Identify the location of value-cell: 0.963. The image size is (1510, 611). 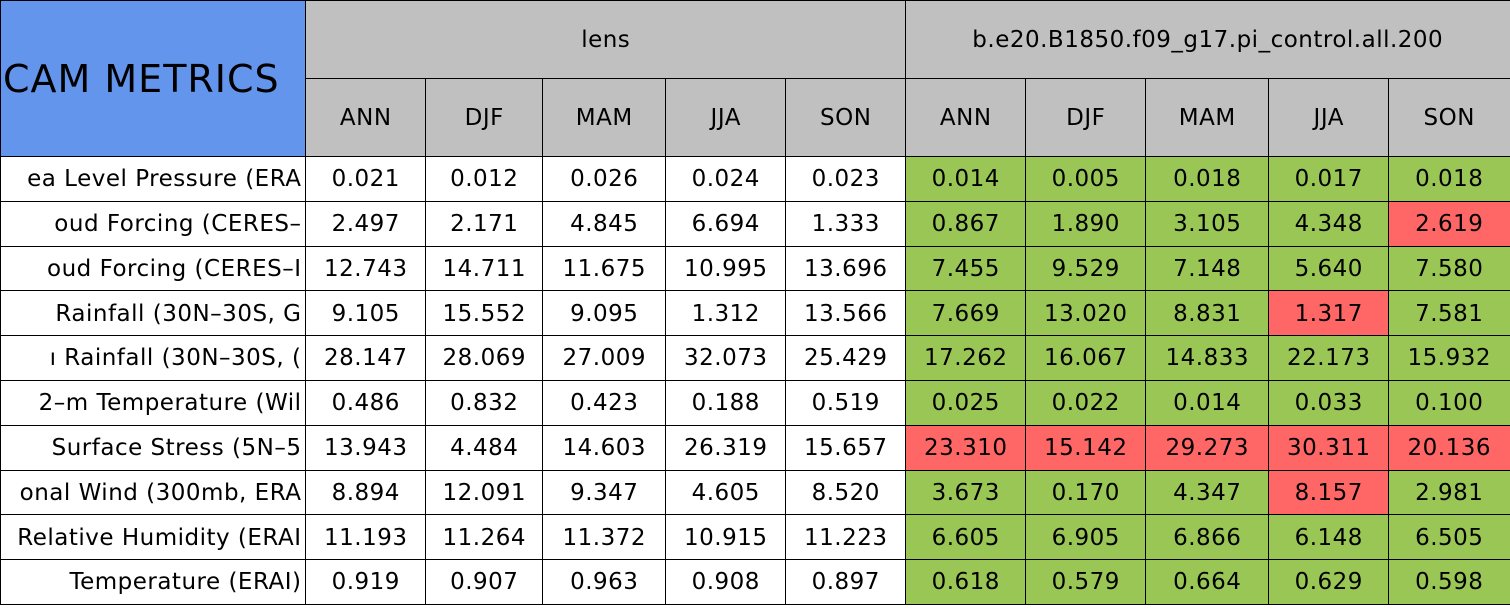
(604, 582).